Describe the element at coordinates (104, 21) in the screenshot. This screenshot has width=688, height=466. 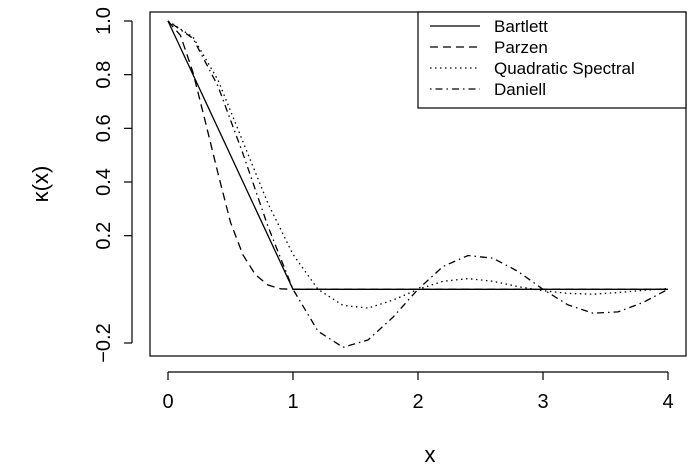
I see `y-tick-label: 1.0` at that location.